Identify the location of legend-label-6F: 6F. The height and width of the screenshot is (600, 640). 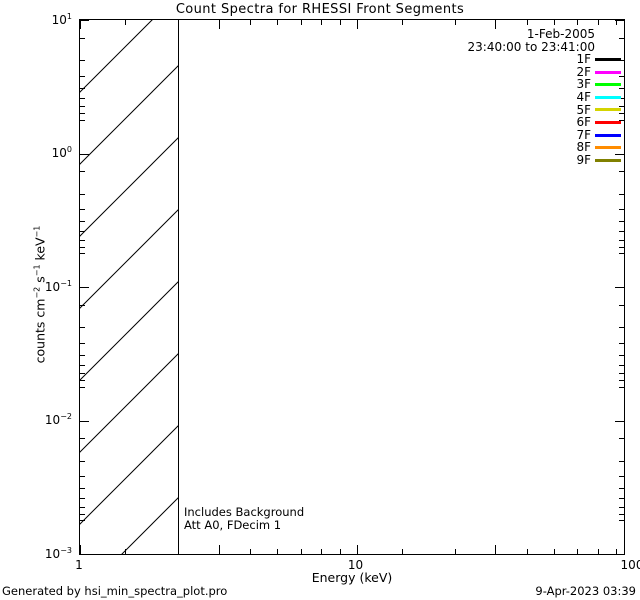
(583, 122).